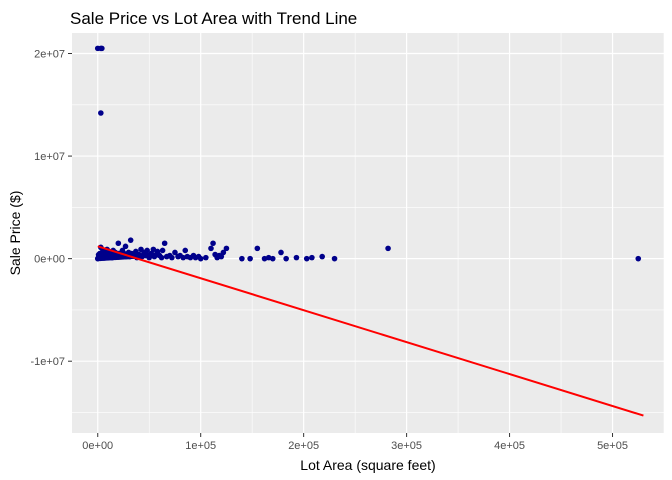 The width and height of the screenshot is (672, 480). I want to click on x-tick-label: 5e+05, so click(612, 446).